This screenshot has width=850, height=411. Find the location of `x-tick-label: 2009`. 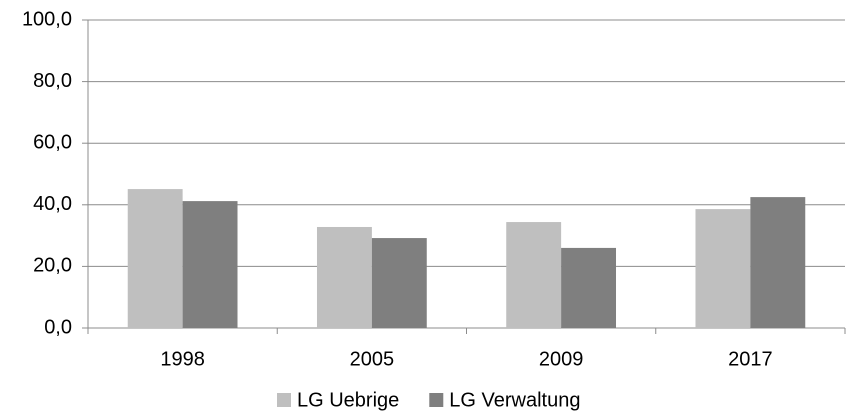

x-tick-label: 2009 is located at coordinates (561, 359).